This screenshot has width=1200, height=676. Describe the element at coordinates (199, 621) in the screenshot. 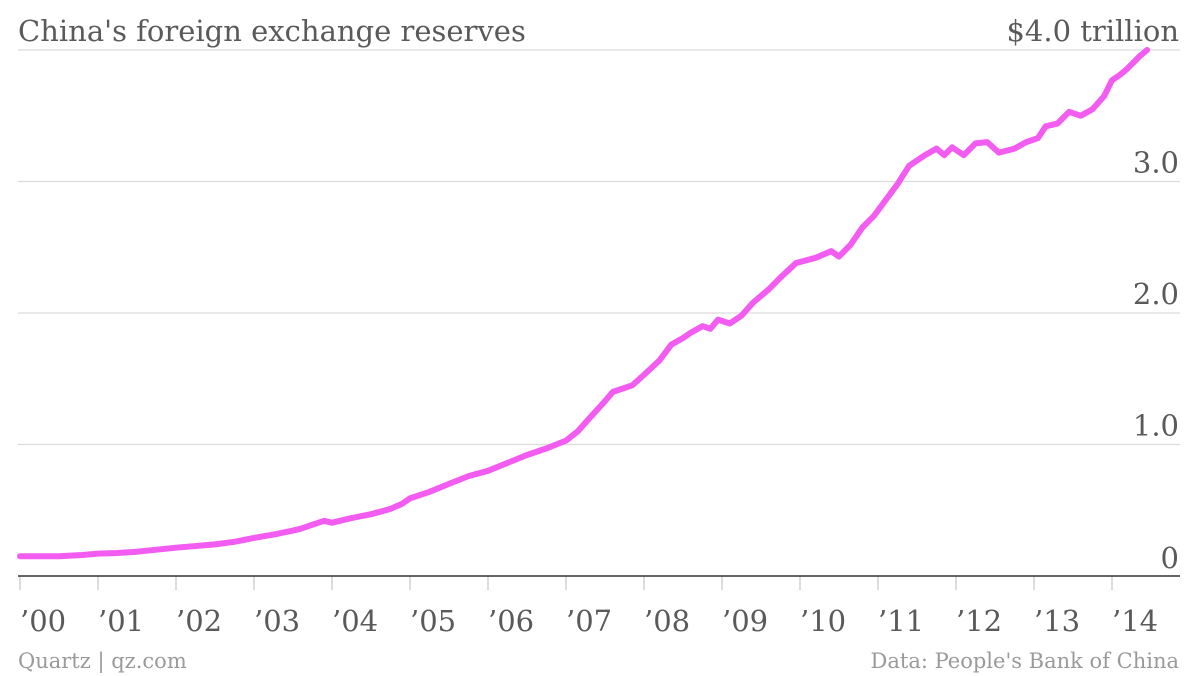

I see `x-tick-label: ’02` at that location.